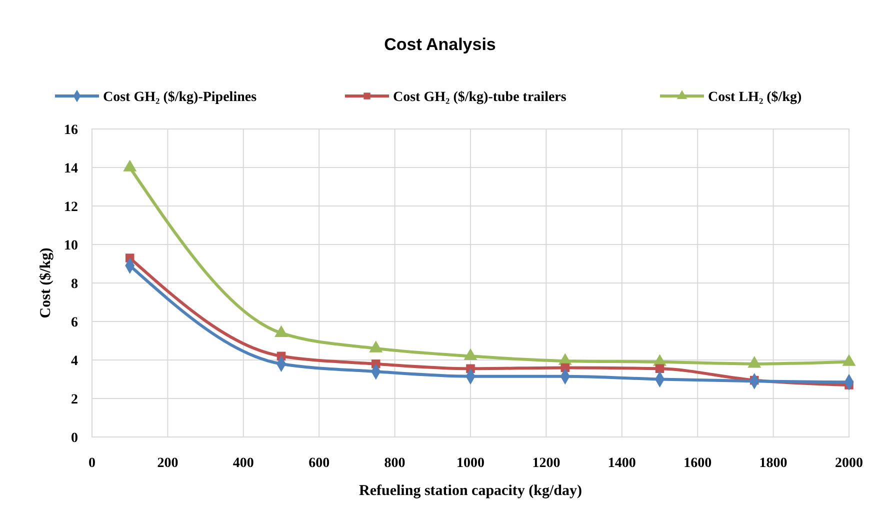  I want to click on x-tick-label: 600, so click(319, 463).